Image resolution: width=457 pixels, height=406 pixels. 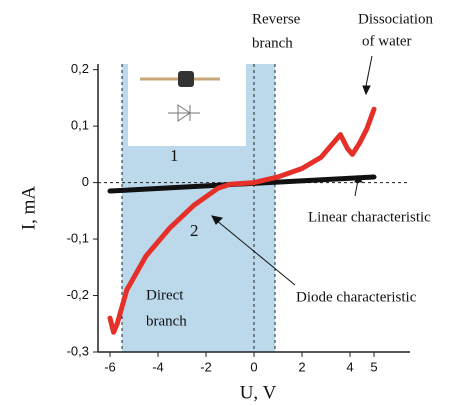 What do you see at coordinates (349, 366) in the screenshot?
I see `x-tick-label: 4` at bounding box center [349, 366].